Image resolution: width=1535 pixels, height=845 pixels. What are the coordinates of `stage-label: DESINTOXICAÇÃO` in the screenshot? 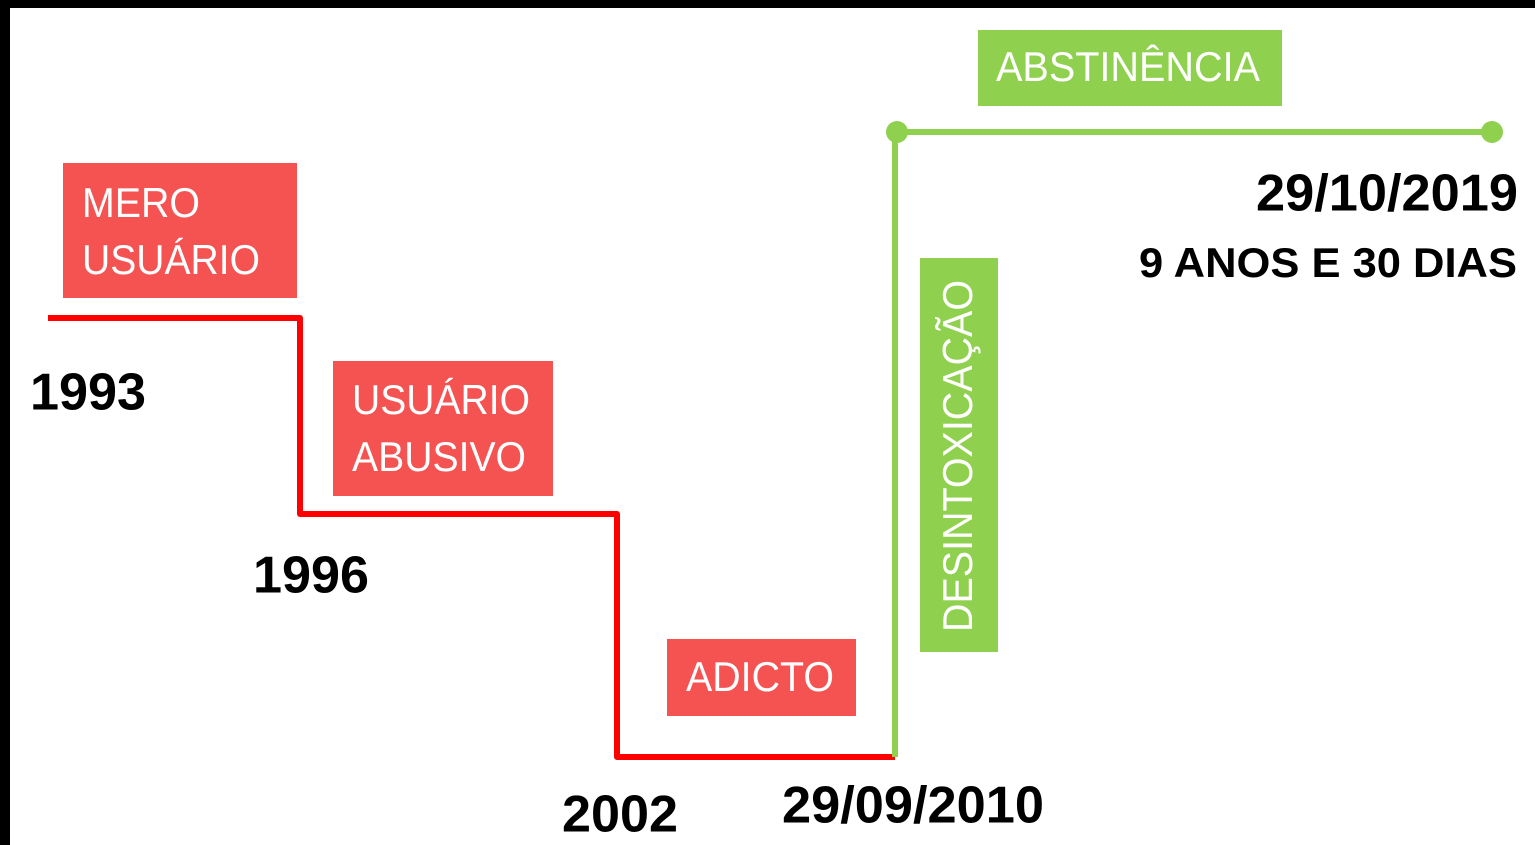 It's located at (957, 456).